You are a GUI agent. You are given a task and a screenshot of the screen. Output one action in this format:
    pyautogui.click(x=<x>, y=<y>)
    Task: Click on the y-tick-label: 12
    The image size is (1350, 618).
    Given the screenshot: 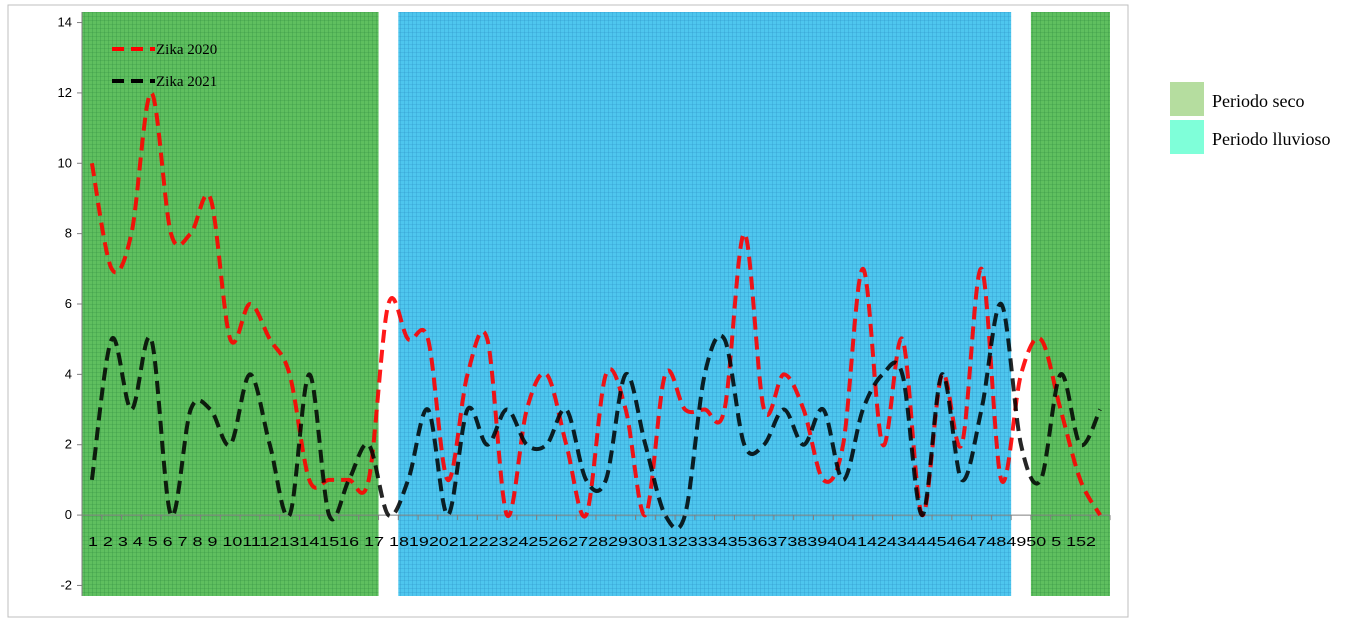 What is the action you would take?
    pyautogui.click(x=65, y=92)
    